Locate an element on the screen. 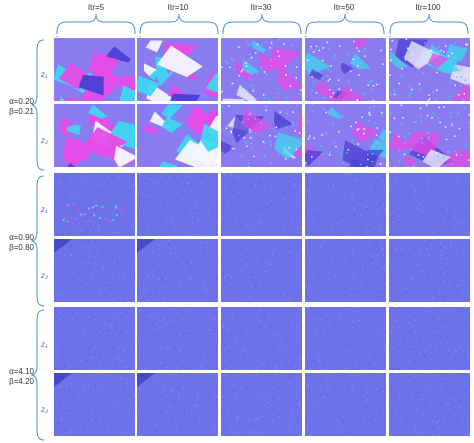 This screenshot has width=474, height=443. alpha-label: α=0.90 is located at coordinates (21, 237).